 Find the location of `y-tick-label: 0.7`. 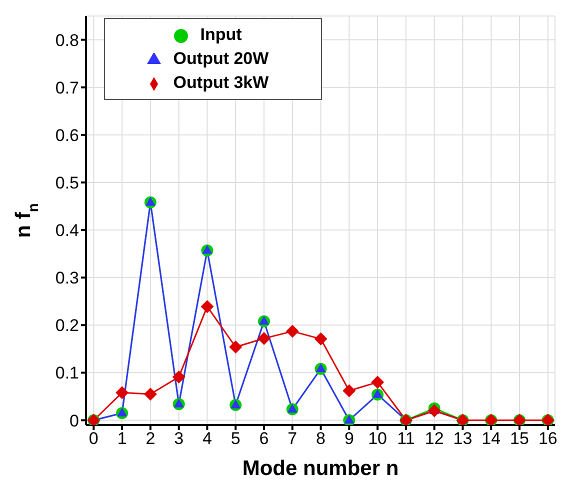

y-tick-label: 0.7 is located at coordinates (67, 88).